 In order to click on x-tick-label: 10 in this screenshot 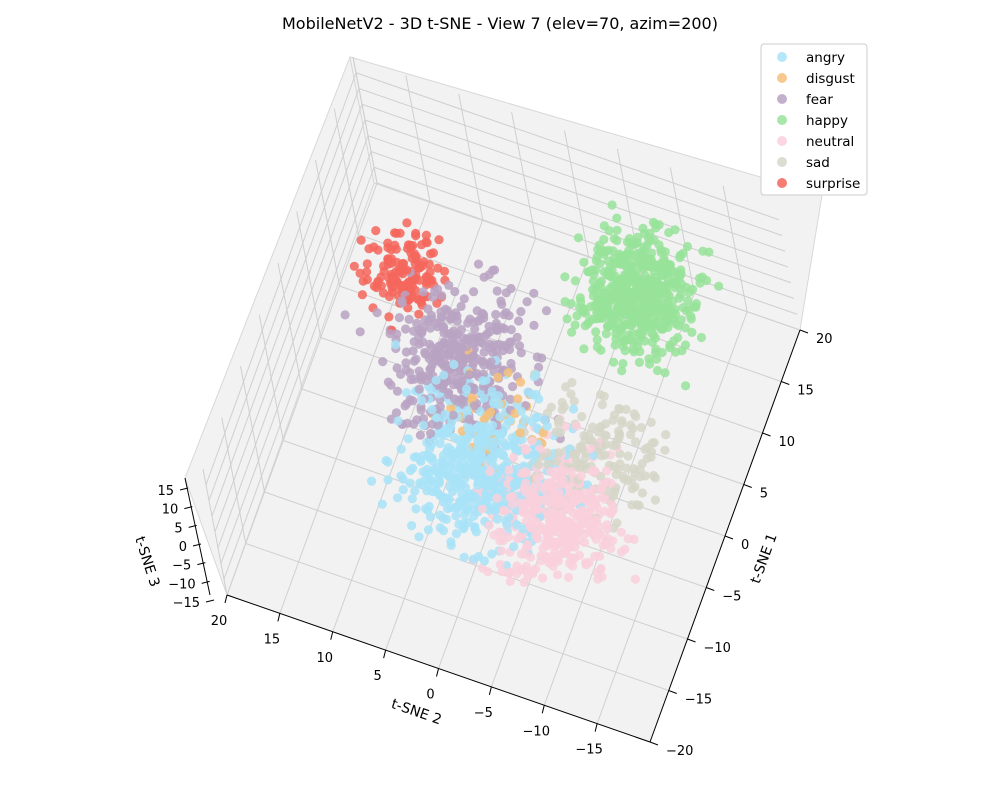, I will do `click(787, 442)`.